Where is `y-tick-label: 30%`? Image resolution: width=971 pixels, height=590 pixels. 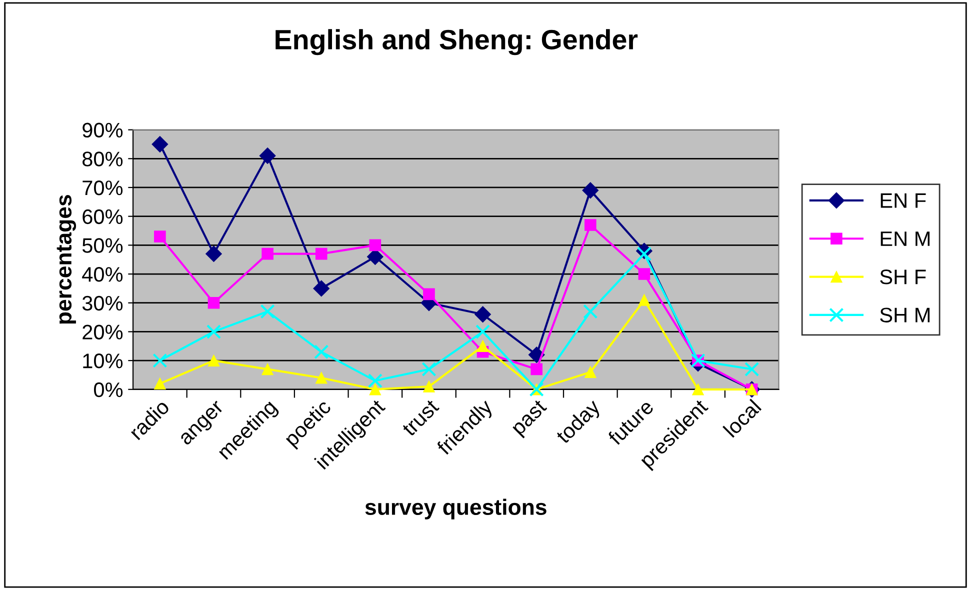
y-tick-label: 30% is located at coordinates (102, 303).